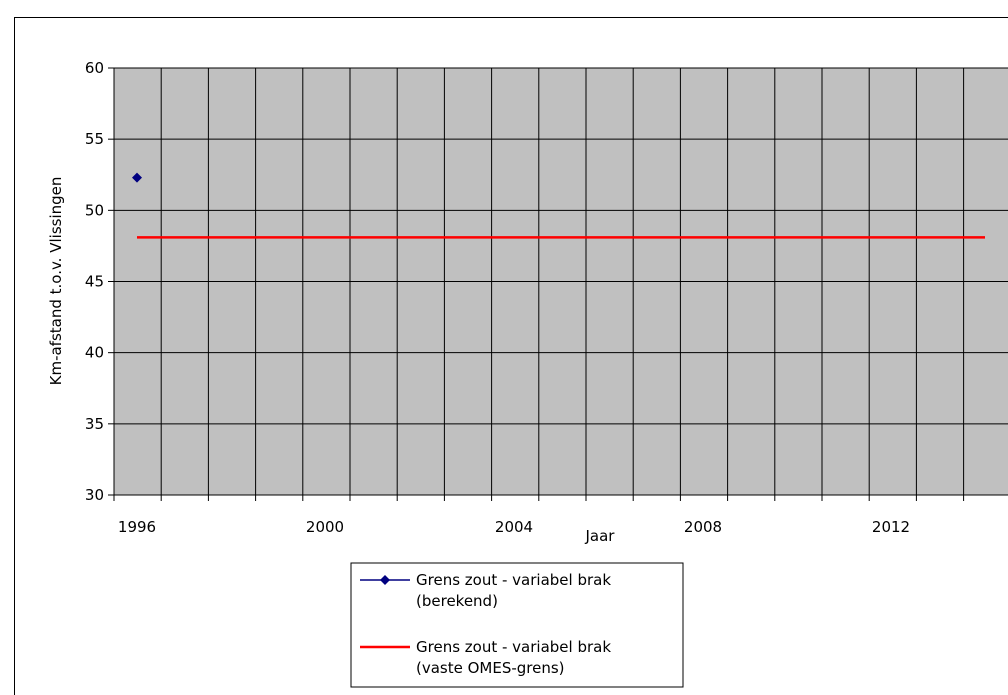 The image size is (1008, 695). I want to click on legend-diamond-marker, so click(385, 580).